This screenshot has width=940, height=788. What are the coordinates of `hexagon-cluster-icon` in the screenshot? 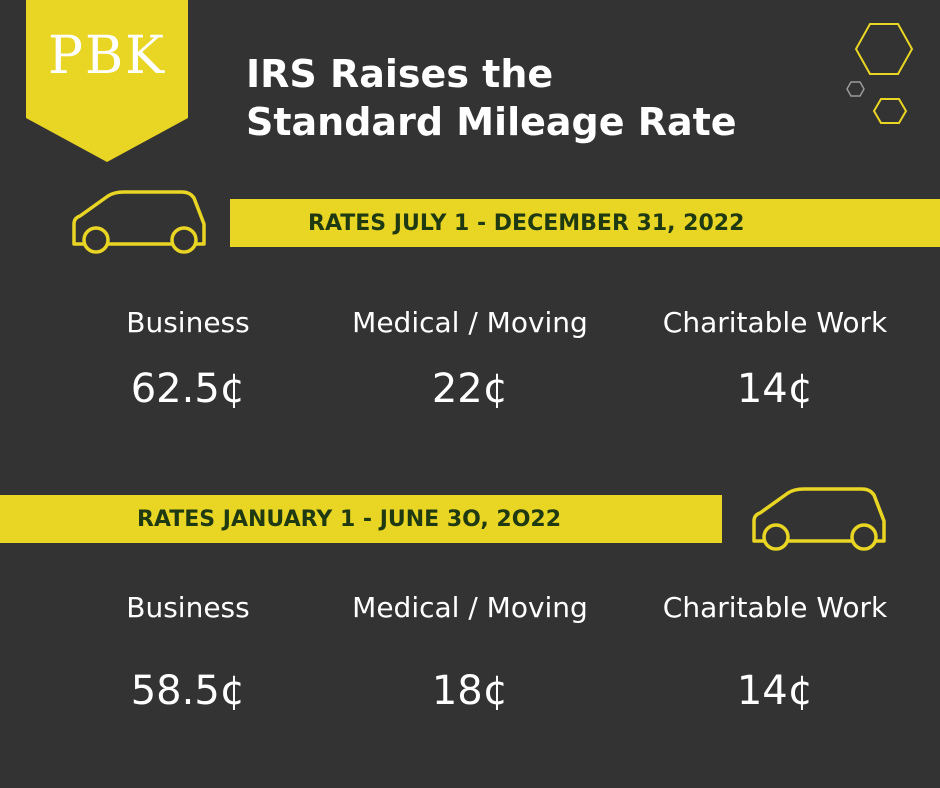 It's located at (880, 73).